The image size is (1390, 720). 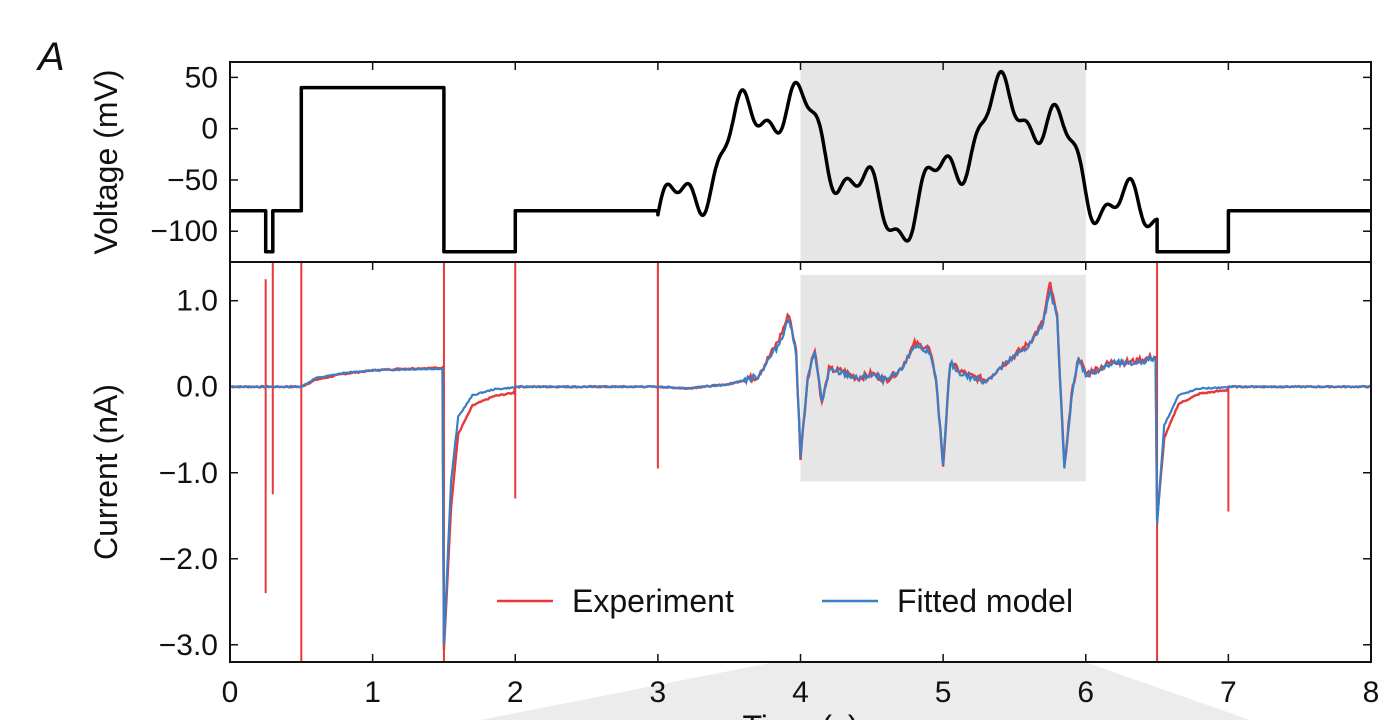 What do you see at coordinates (192, 180) in the screenshot?
I see `voltage-y-tick-label: −50` at bounding box center [192, 180].